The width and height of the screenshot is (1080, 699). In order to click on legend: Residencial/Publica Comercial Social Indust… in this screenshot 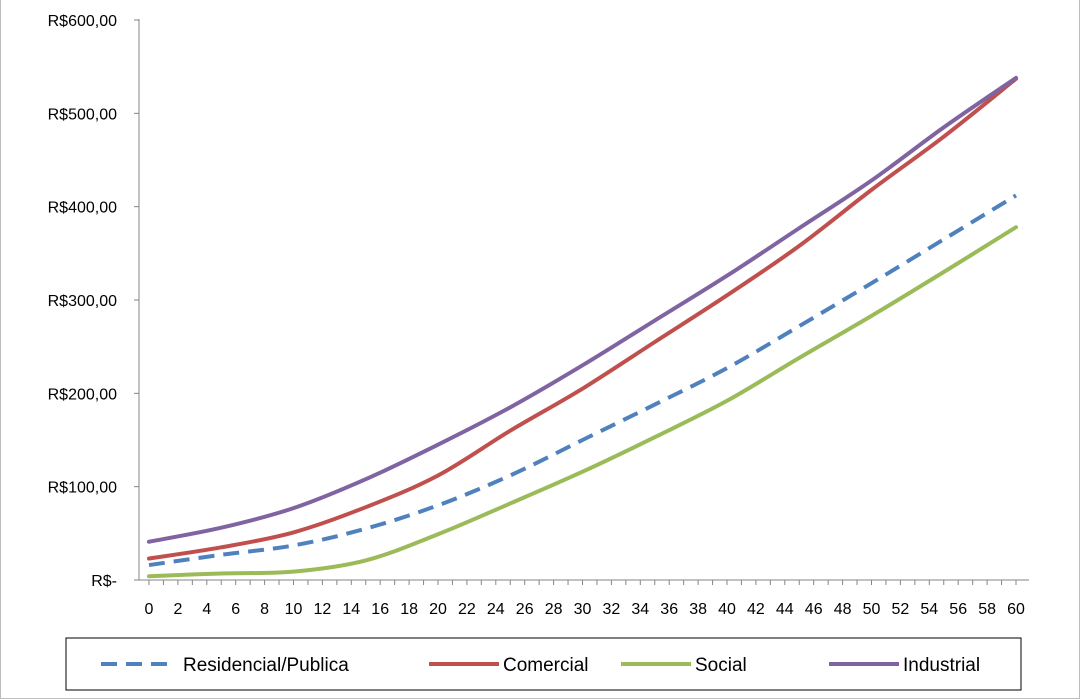, I will do `click(543, 664)`.